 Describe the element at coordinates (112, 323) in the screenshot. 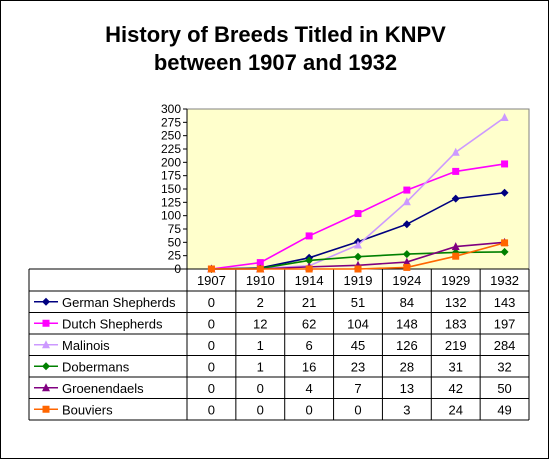

I see `legend-label: Dutch Shepherds` at that location.